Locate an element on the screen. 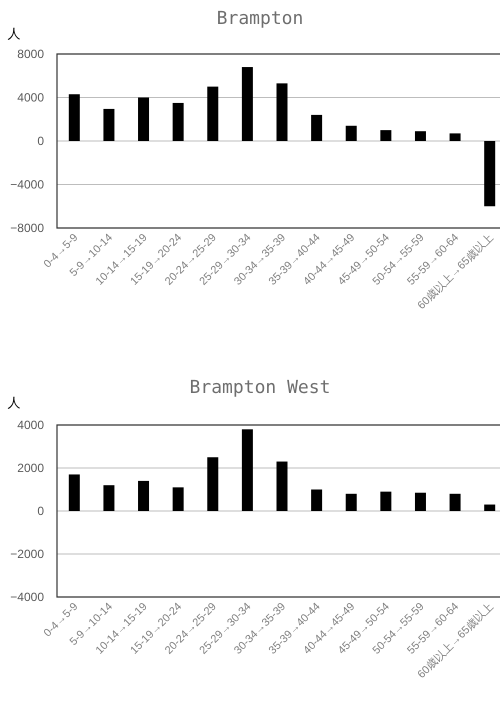 The width and height of the screenshot is (501, 713). y-tick-label: 2000 is located at coordinates (30, 468).